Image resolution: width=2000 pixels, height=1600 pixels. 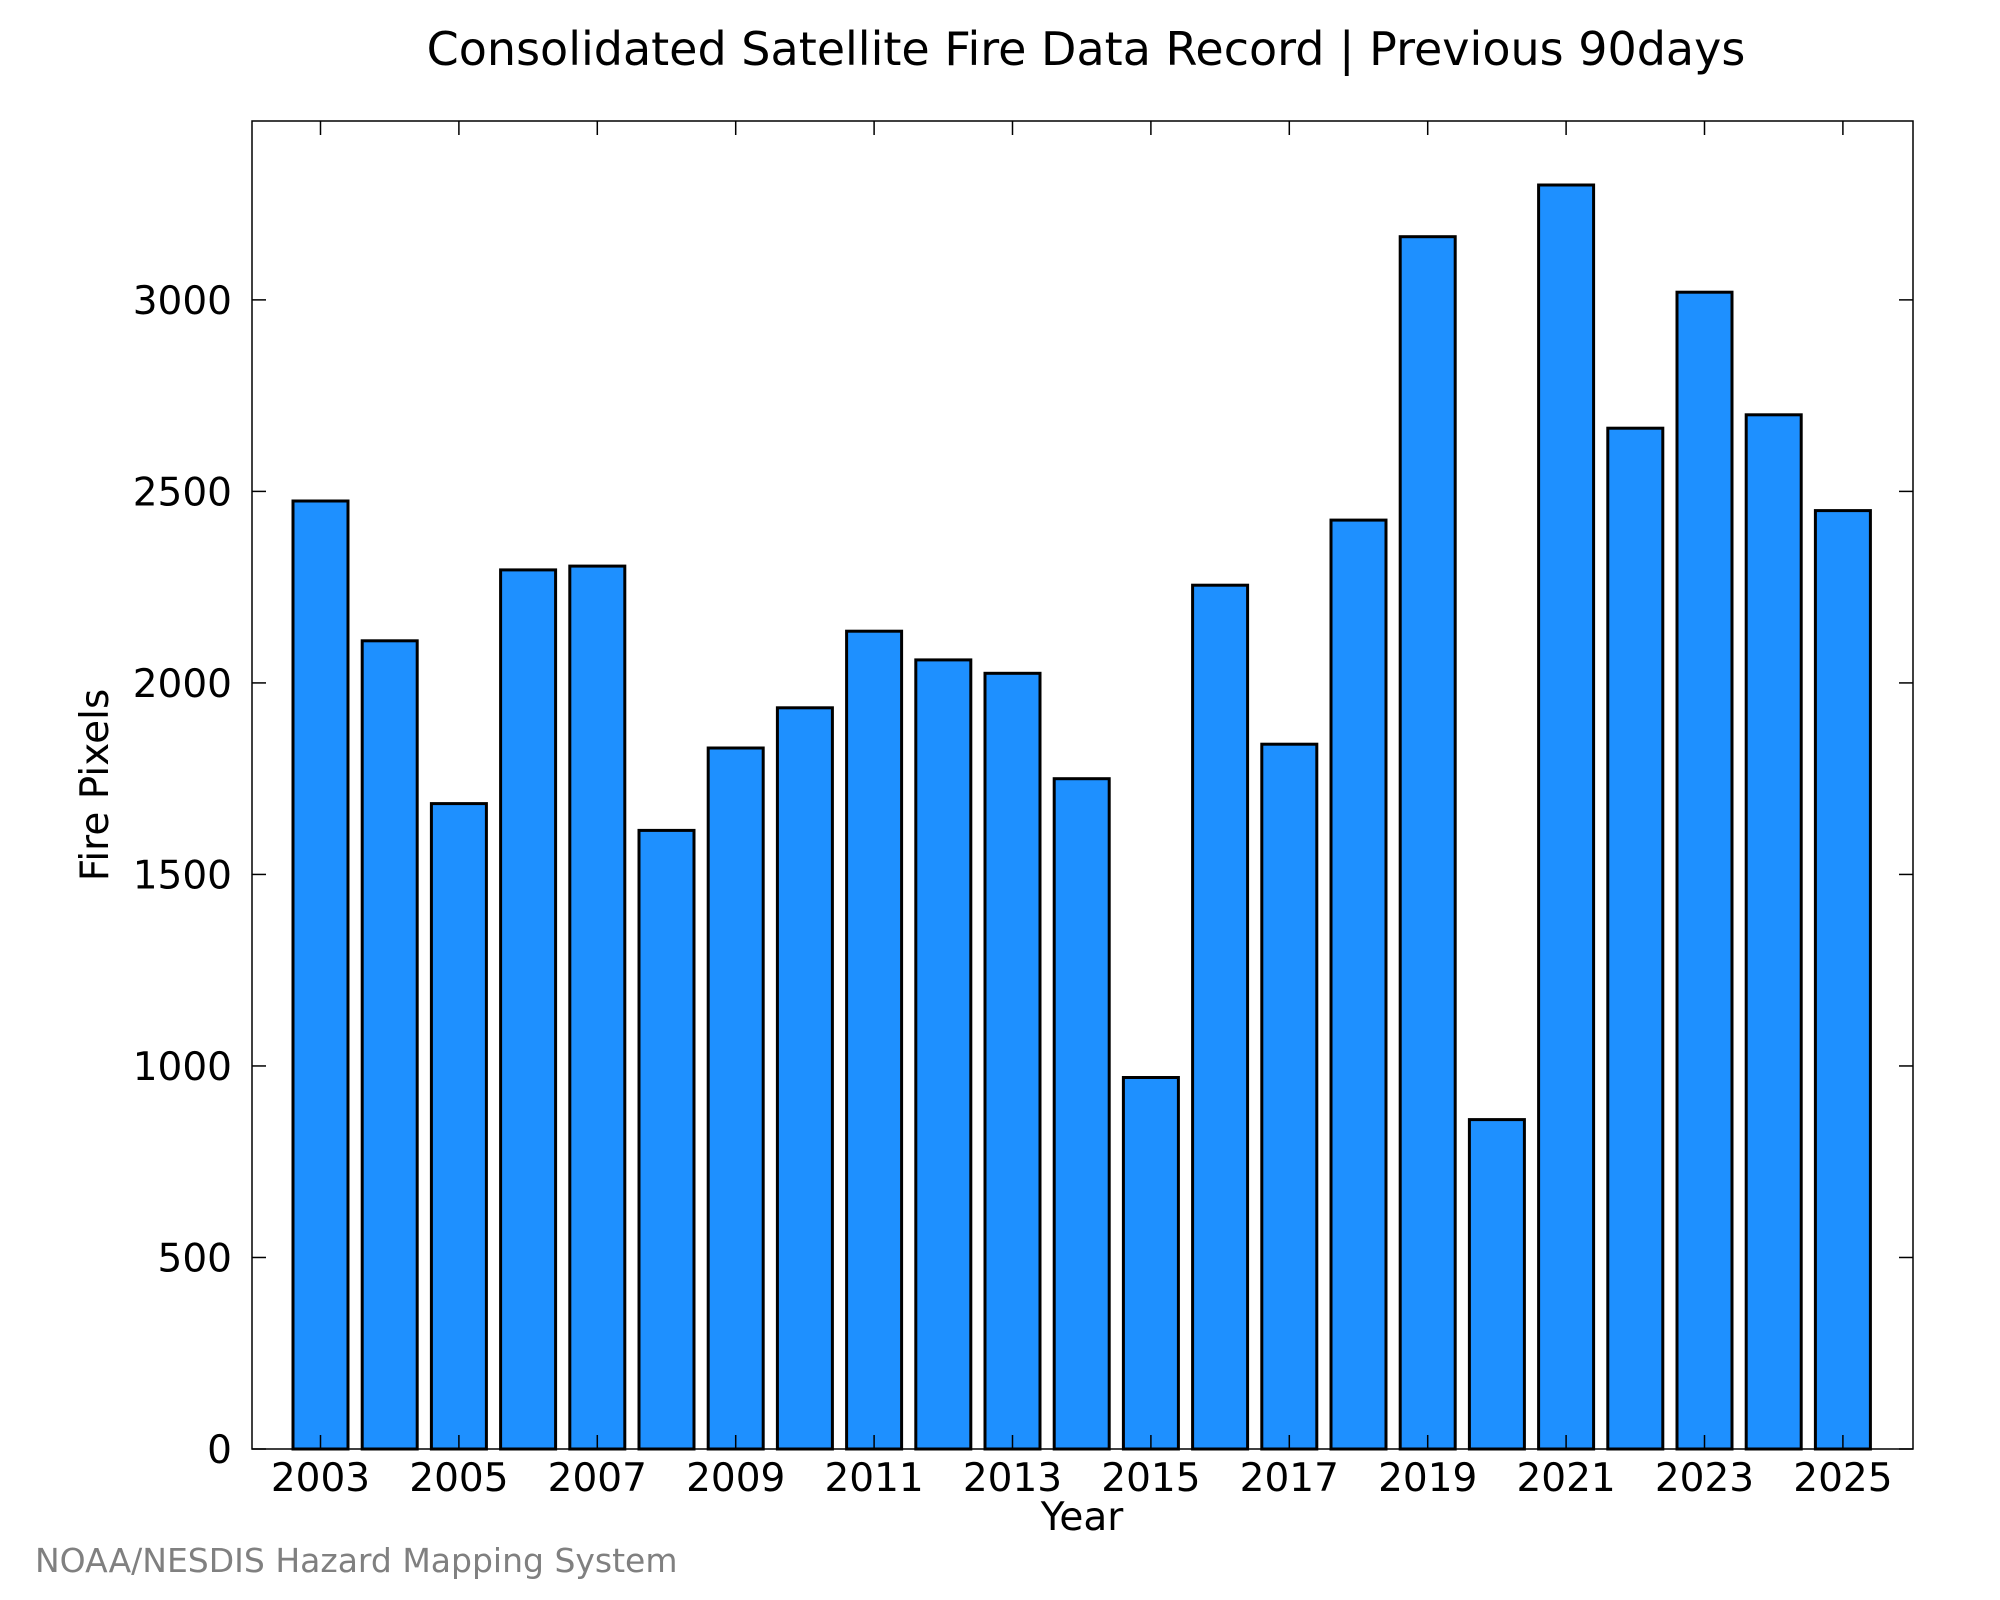 I want to click on bar-2010, so click(x=804, y=1078).